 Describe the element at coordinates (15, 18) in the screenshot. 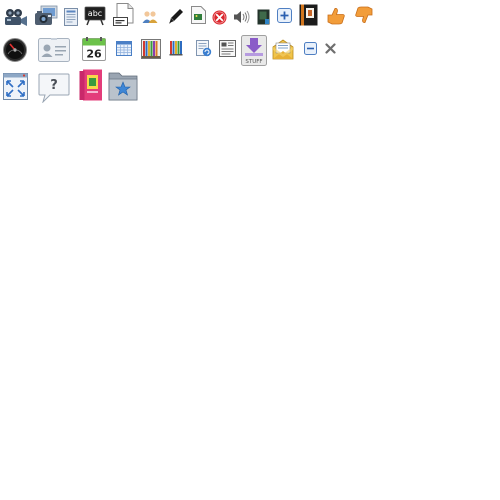

I see `video-camera-icon` at that location.